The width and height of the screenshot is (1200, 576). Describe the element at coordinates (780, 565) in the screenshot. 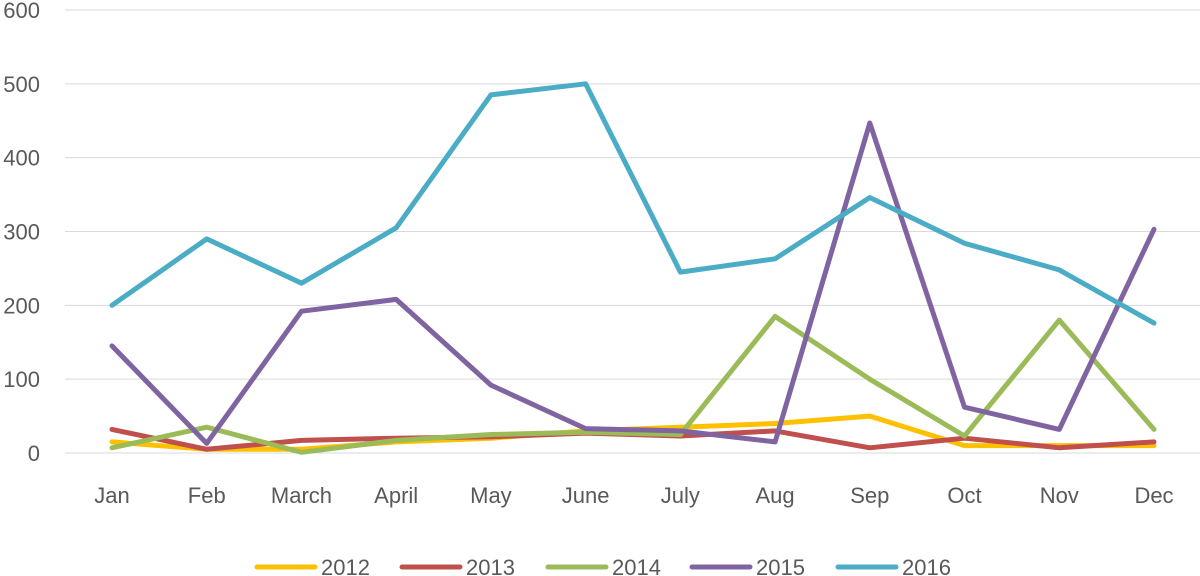

I see `legend-label: 2015` at that location.